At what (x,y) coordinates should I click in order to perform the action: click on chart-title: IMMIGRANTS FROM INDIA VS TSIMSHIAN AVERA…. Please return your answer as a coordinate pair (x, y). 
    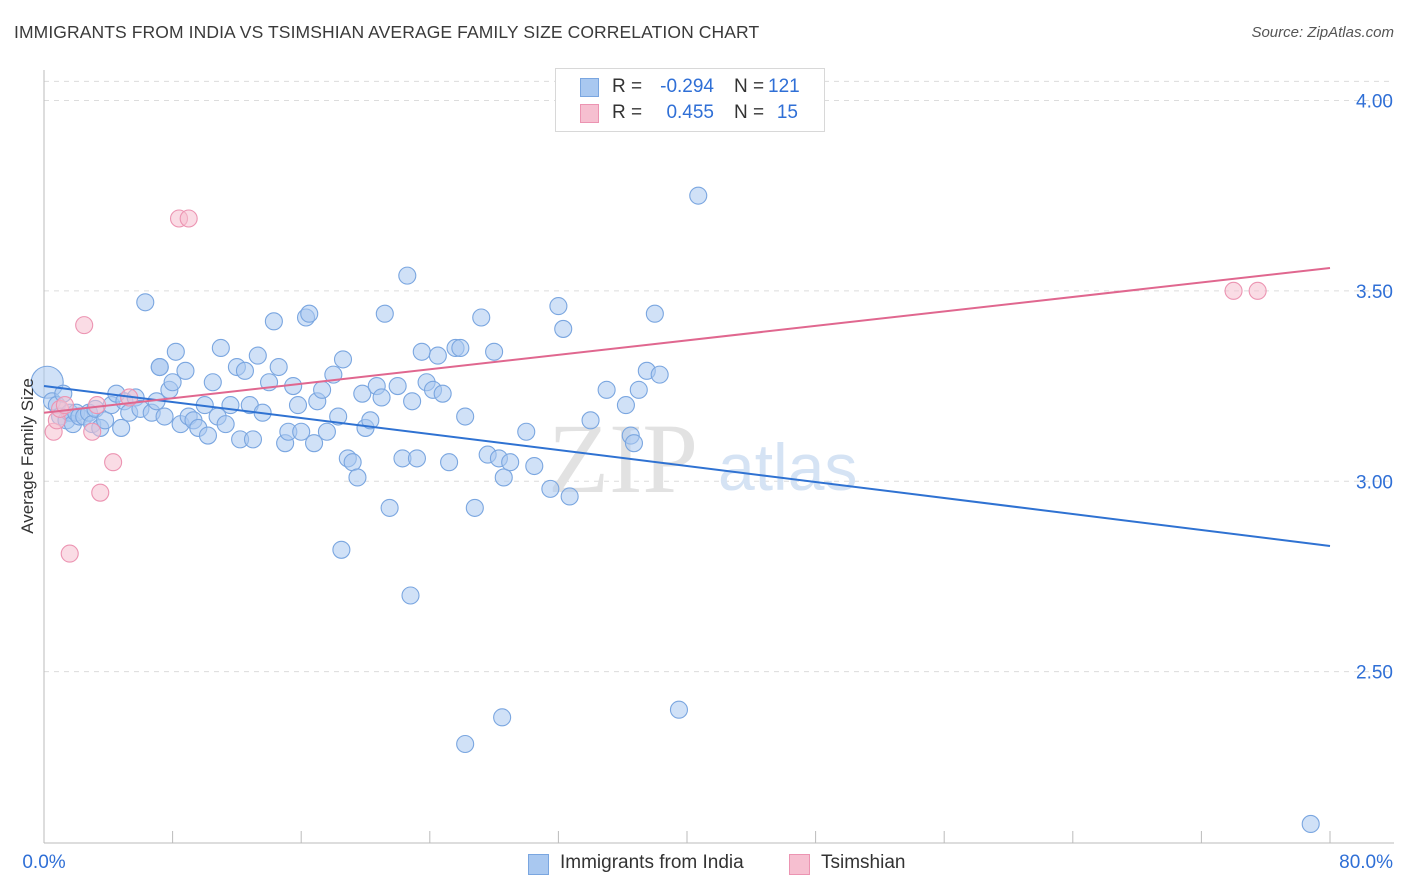
    Looking at the image, I should click on (387, 32).